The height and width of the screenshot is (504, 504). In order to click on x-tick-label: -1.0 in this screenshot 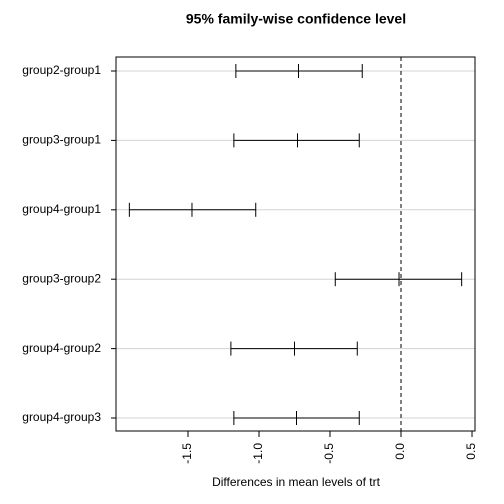, I will do `click(258, 453)`.